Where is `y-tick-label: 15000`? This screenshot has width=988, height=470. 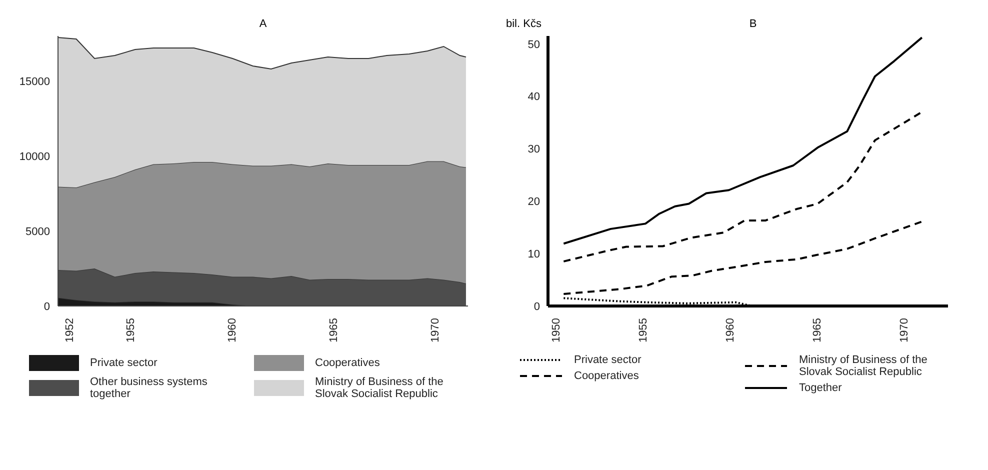 y-tick-label: 15000 is located at coordinates (34, 82).